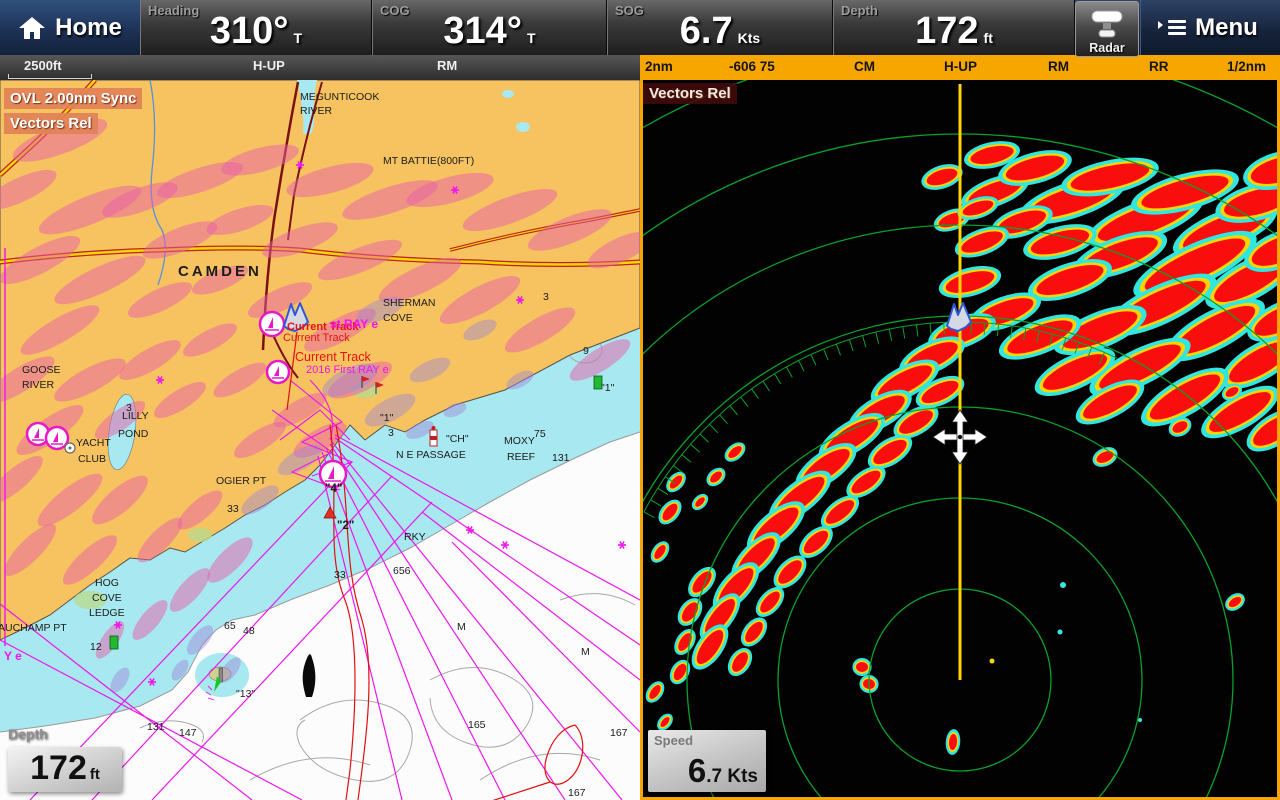 The width and height of the screenshot is (1280, 800). Describe the element at coordinates (641, 427) in the screenshot. I see `radar-pane-border-left` at that location.